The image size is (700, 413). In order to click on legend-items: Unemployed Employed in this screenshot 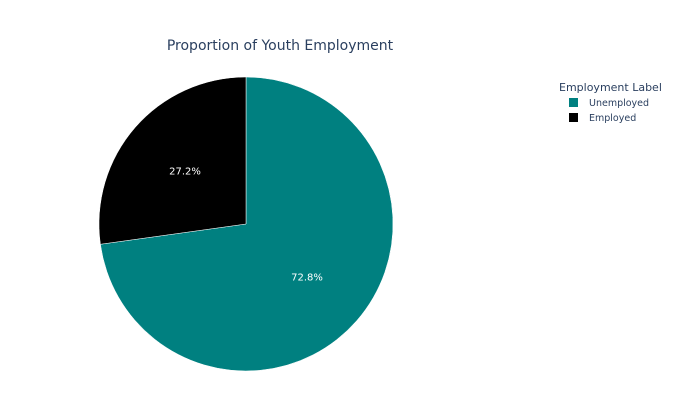, I will do `click(609, 111)`.